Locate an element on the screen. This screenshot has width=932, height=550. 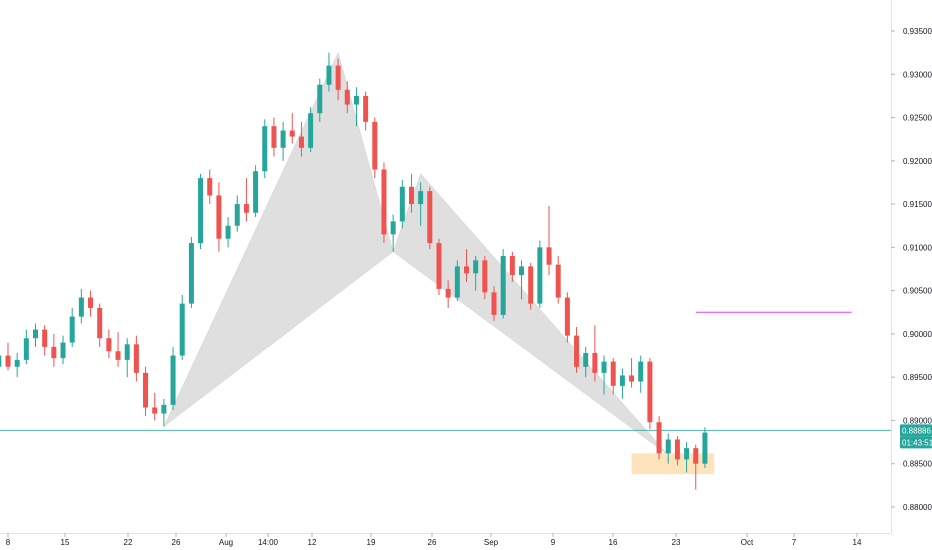
last-price-tag: 0.88886 01:43:51 is located at coordinates (916, 436).